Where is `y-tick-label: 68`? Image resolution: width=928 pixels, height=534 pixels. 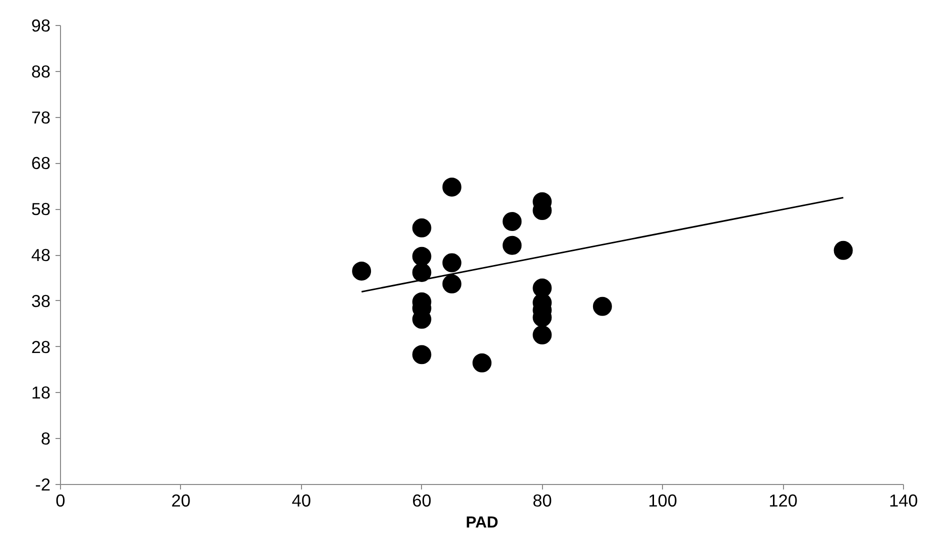
y-tick-label: 68 is located at coordinates (41, 163).